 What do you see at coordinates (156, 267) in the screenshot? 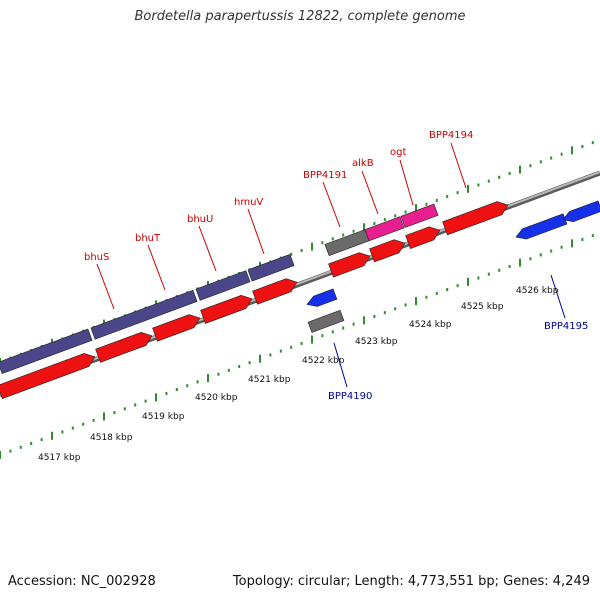
I see `leader-bhuT` at bounding box center [156, 267].